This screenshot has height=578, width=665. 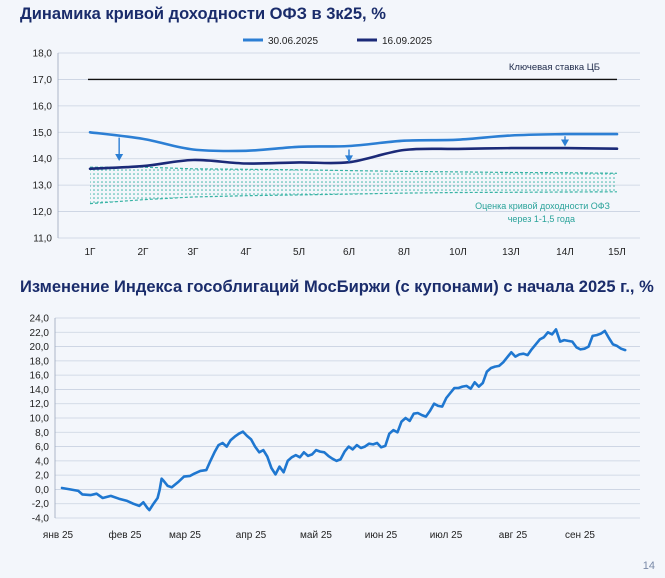 I want to click on x-tick-label: 2Г, so click(x=144, y=252).